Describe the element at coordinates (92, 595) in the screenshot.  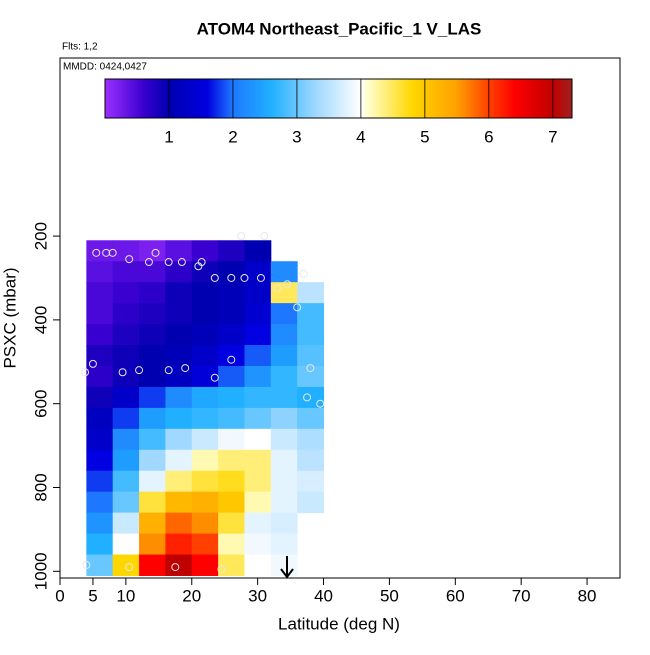
I see `x-tick-label: 5` at that location.